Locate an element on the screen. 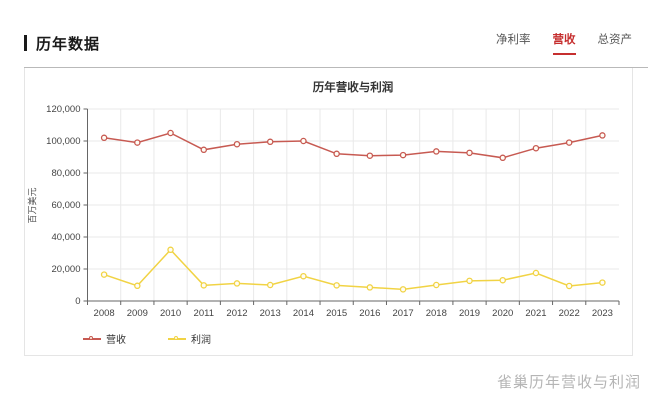 Image resolution: width=650 pixels, height=405 pixels. x-tick-label: 2017 is located at coordinates (403, 313).